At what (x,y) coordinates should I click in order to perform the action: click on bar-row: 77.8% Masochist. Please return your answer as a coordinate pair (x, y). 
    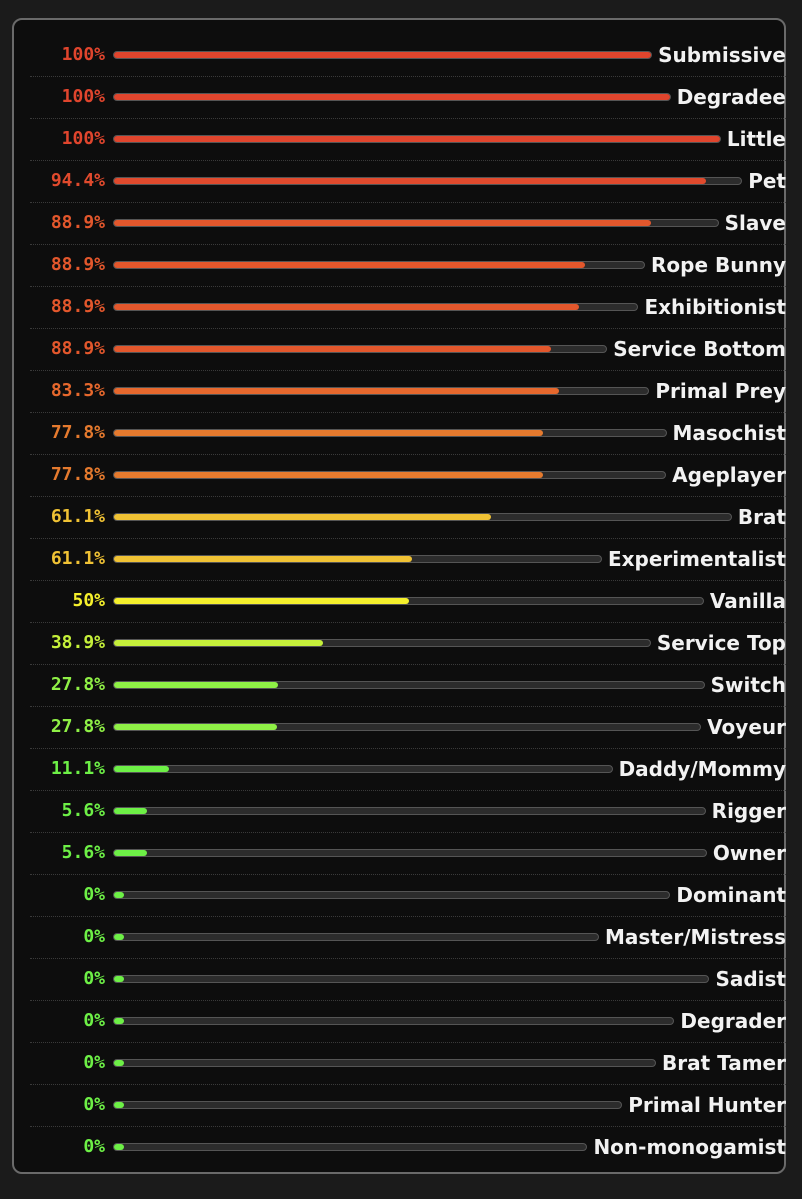
    Looking at the image, I should click on (408, 433).